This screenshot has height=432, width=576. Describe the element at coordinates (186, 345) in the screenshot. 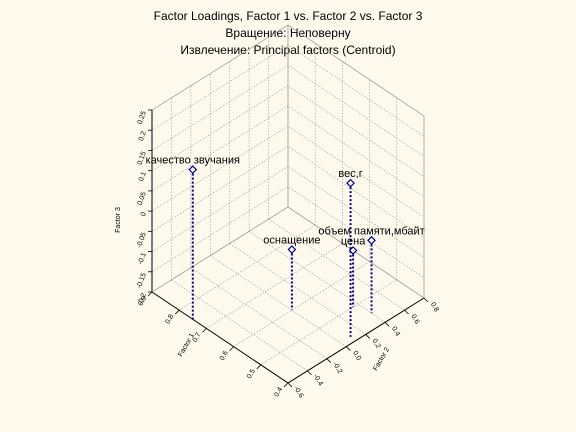

I see `x-axis-label: Factor 1` at that location.